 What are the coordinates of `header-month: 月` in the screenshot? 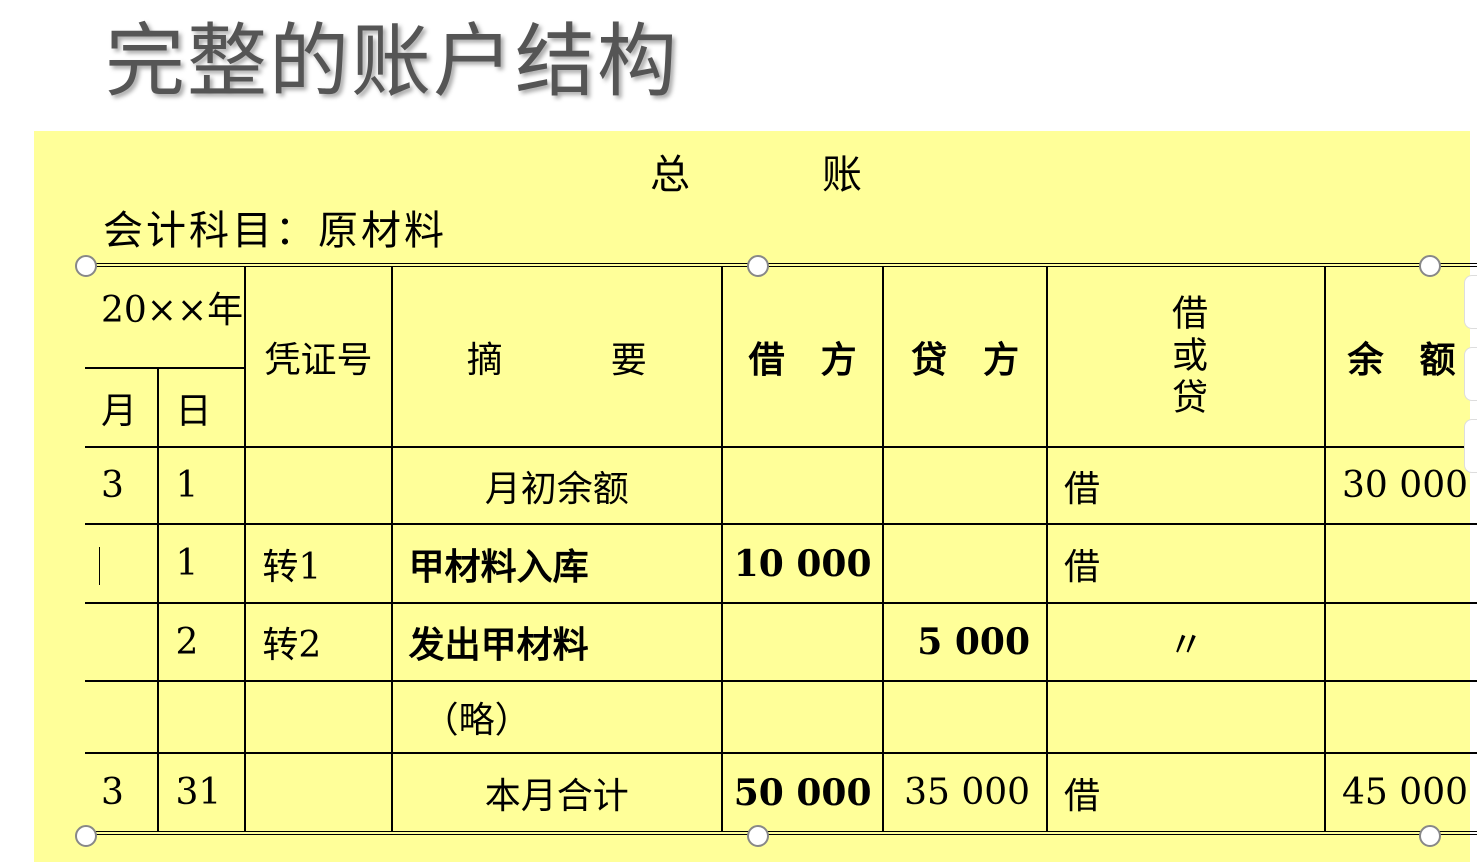 It's located at (122, 407).